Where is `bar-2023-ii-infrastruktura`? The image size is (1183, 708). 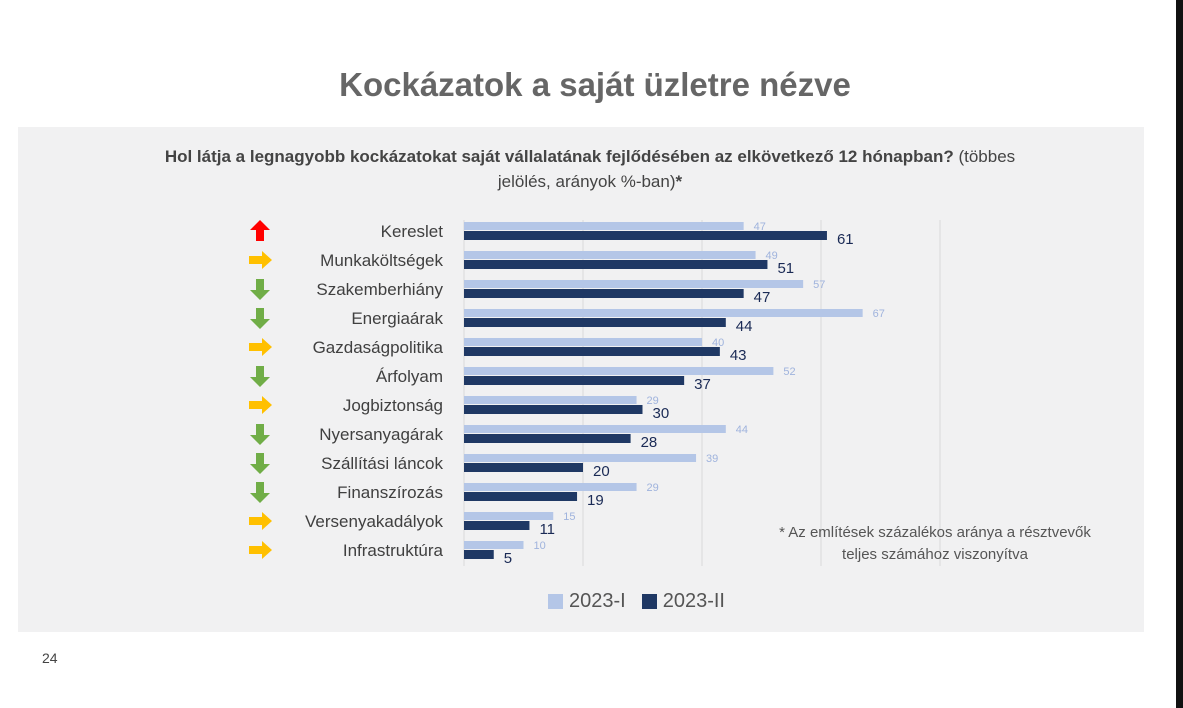 bar-2023-ii-infrastruktura is located at coordinates (479, 554).